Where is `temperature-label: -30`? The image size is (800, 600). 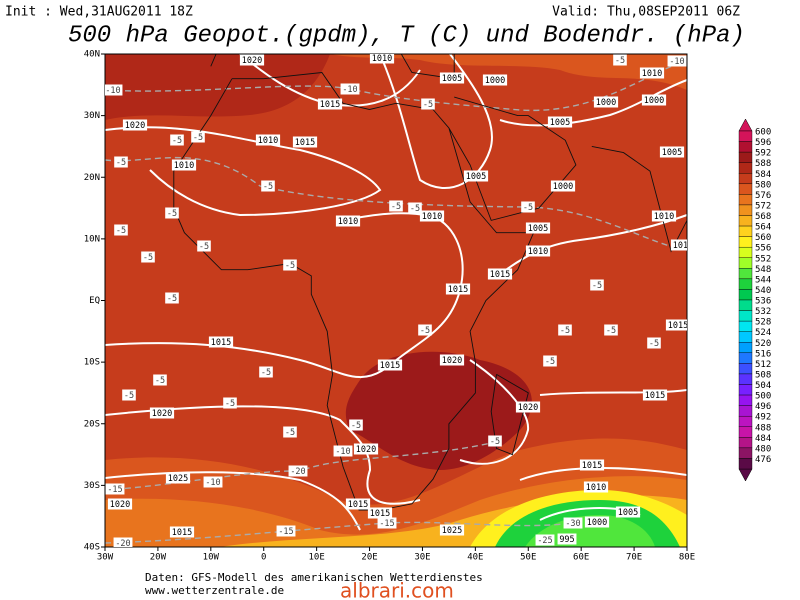
temperature-label: -30 is located at coordinates (572, 524).